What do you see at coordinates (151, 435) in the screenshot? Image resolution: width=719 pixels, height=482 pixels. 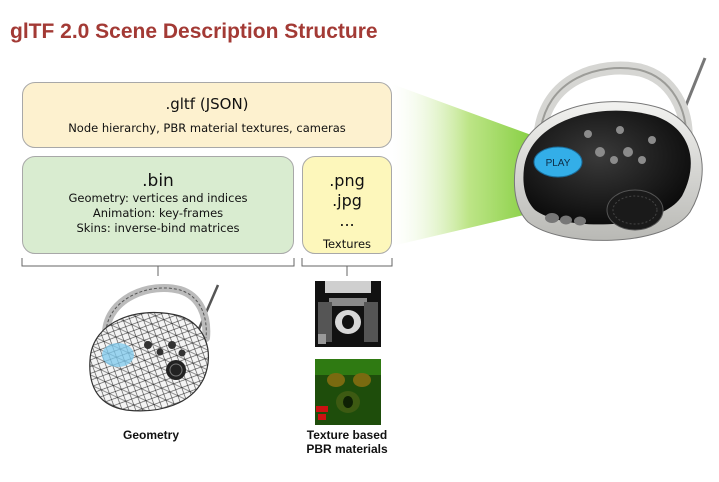 I see `geometry-caption: Geometry` at bounding box center [151, 435].